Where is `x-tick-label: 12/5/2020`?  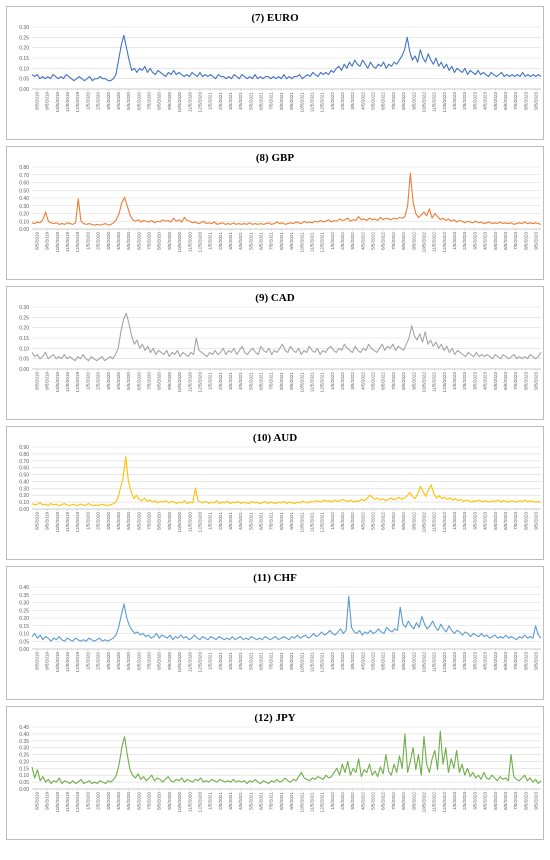 x-tick-label: 12/5/2020 is located at coordinates (199, 242).